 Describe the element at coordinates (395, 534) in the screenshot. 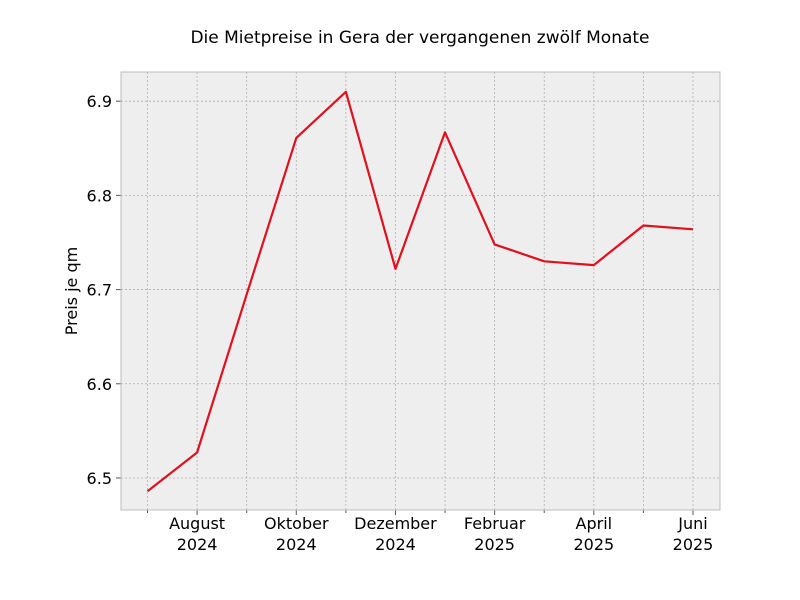

I see `x-tick-label: Dezember 2024` at that location.